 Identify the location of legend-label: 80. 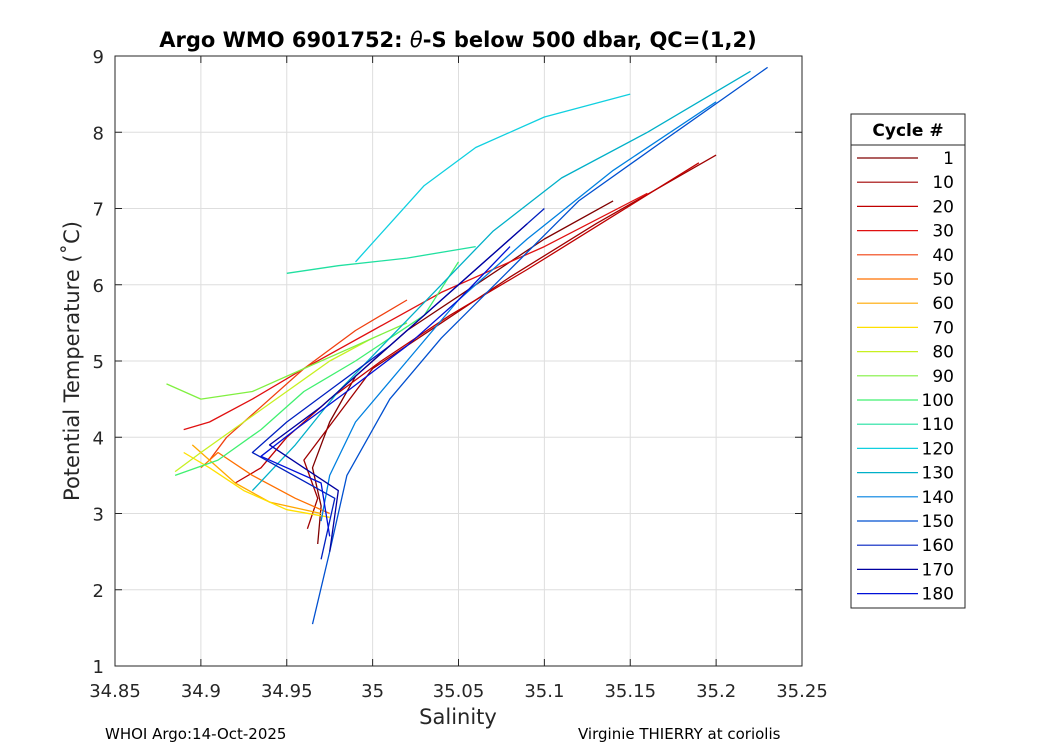
(943, 353).